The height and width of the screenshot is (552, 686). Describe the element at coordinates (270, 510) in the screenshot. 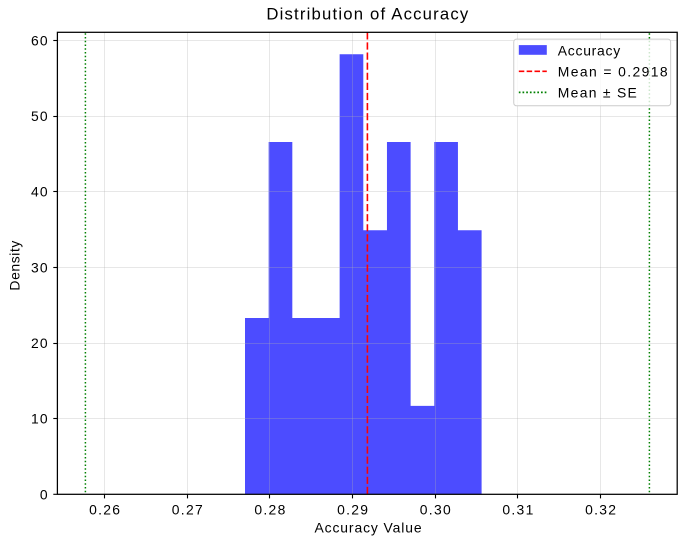

I see `svg-text: 0.28` at that location.